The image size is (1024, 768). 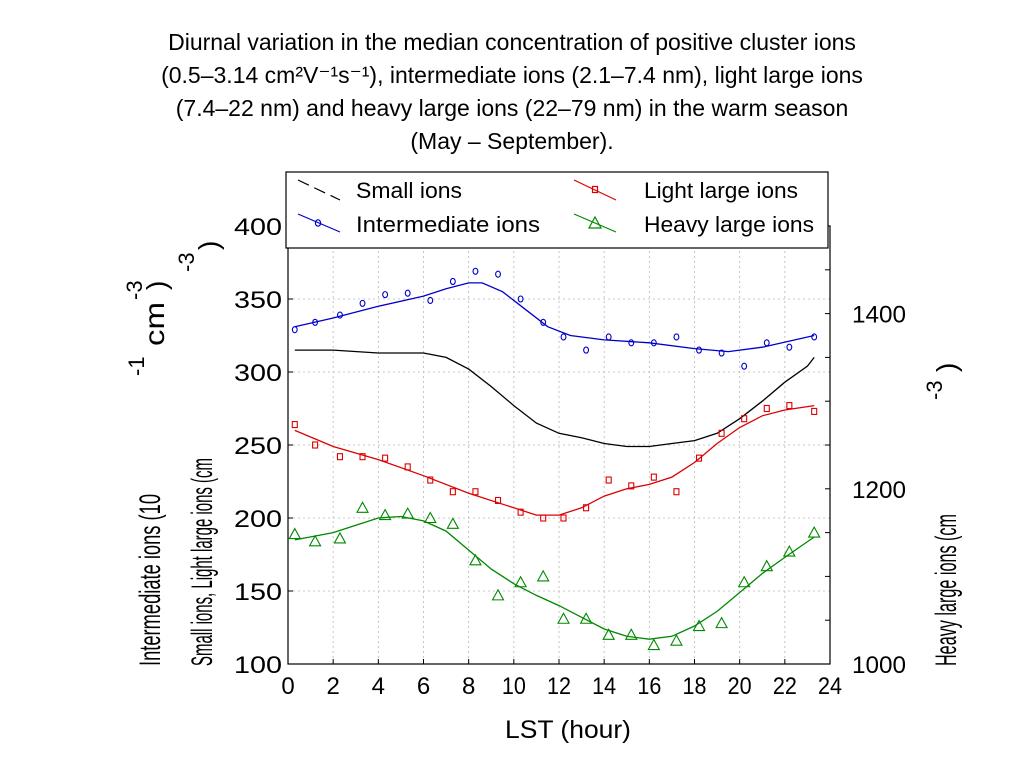 What do you see at coordinates (258, 665) in the screenshot?
I see `y-left-tick-label: 100` at bounding box center [258, 665].